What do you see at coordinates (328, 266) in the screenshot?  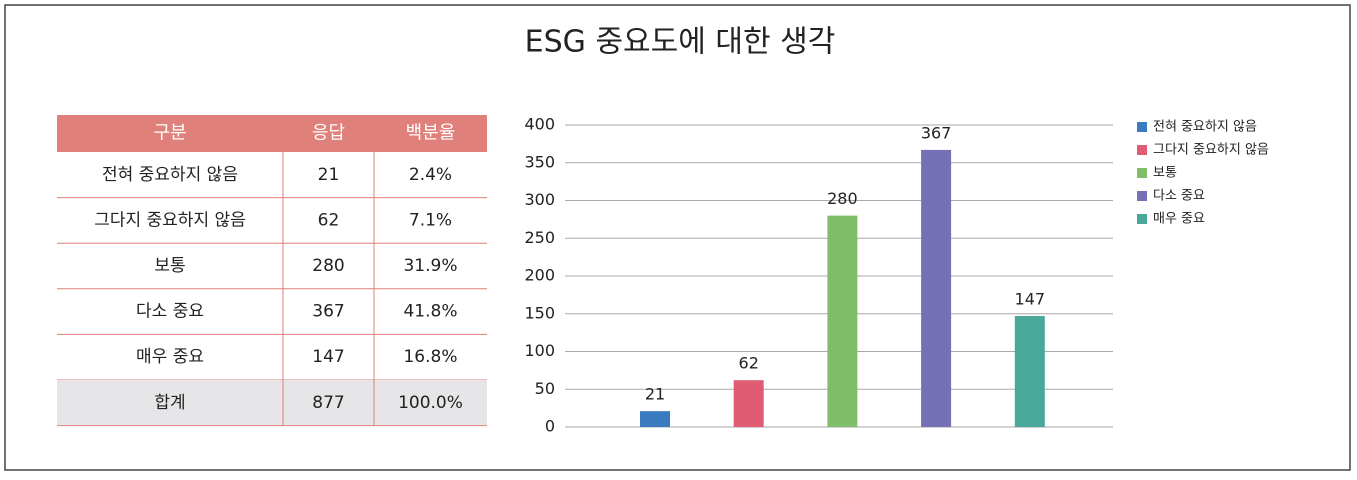 I see `table-cell: 280` at bounding box center [328, 266].